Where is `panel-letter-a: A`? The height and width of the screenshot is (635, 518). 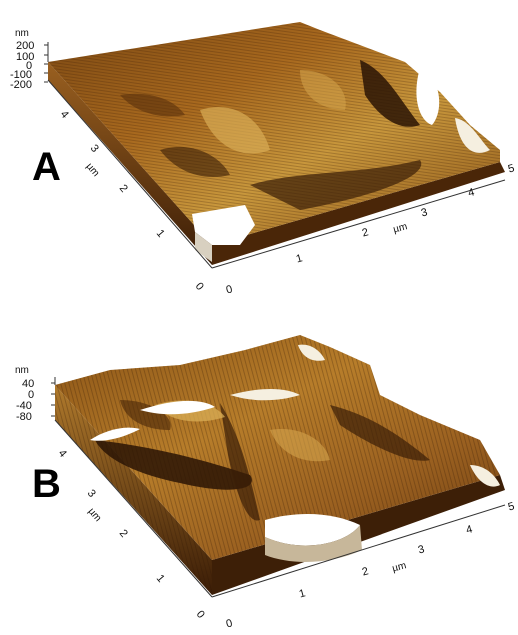
panel-letter-a: A is located at coordinates (46, 167).